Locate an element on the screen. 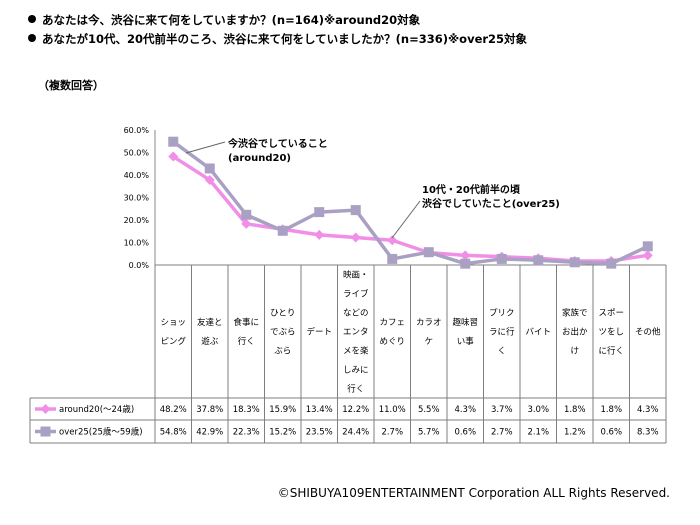 The image size is (700, 525). data-value-label: 5.5% is located at coordinates (429, 410).